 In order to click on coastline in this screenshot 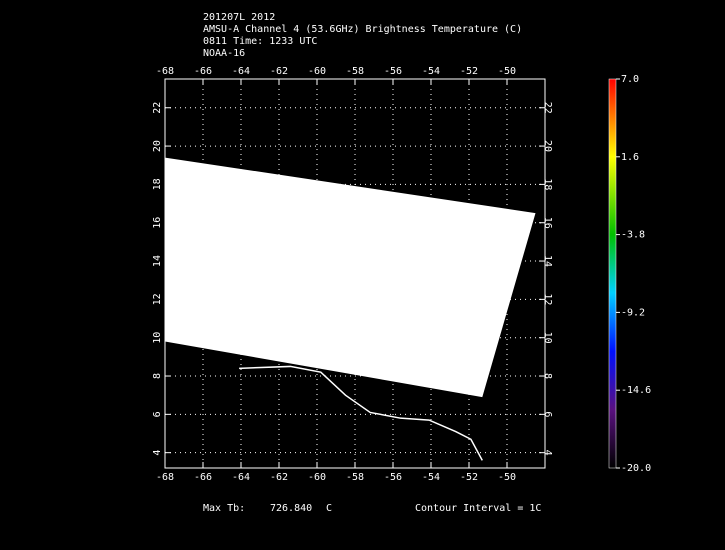, I will do `click(361, 413)`.